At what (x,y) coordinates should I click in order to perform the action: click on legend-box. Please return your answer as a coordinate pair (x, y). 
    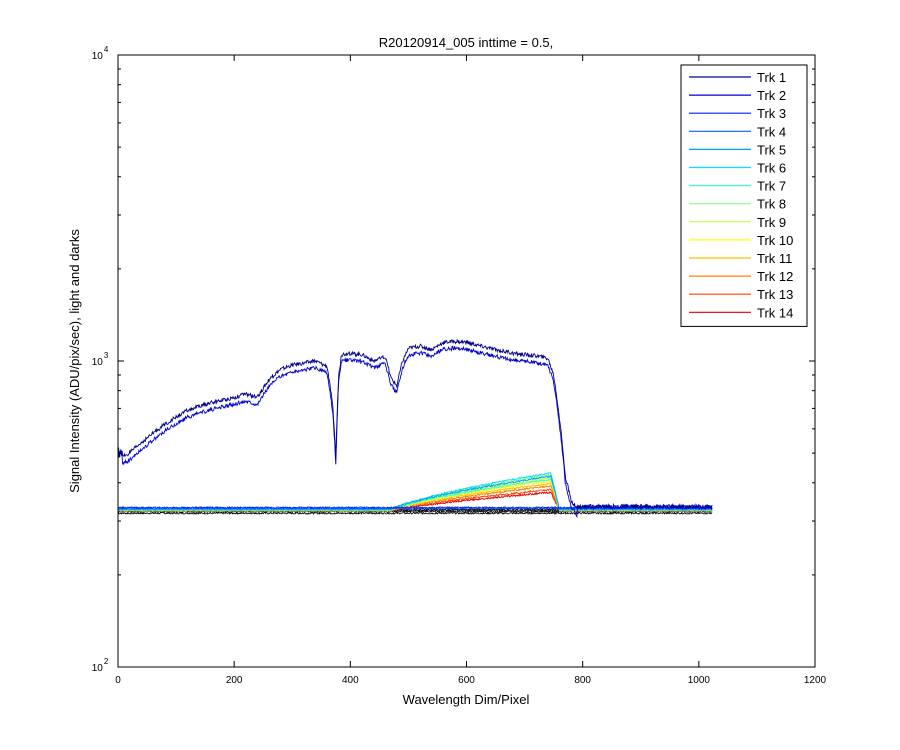
    Looking at the image, I should click on (744, 195).